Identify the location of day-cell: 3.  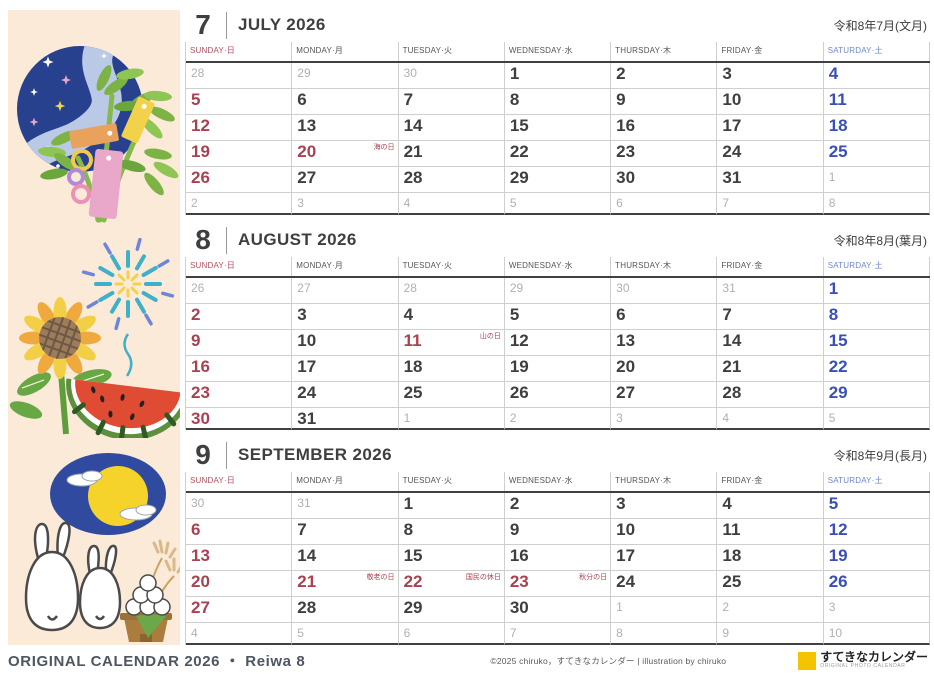
(664, 419).